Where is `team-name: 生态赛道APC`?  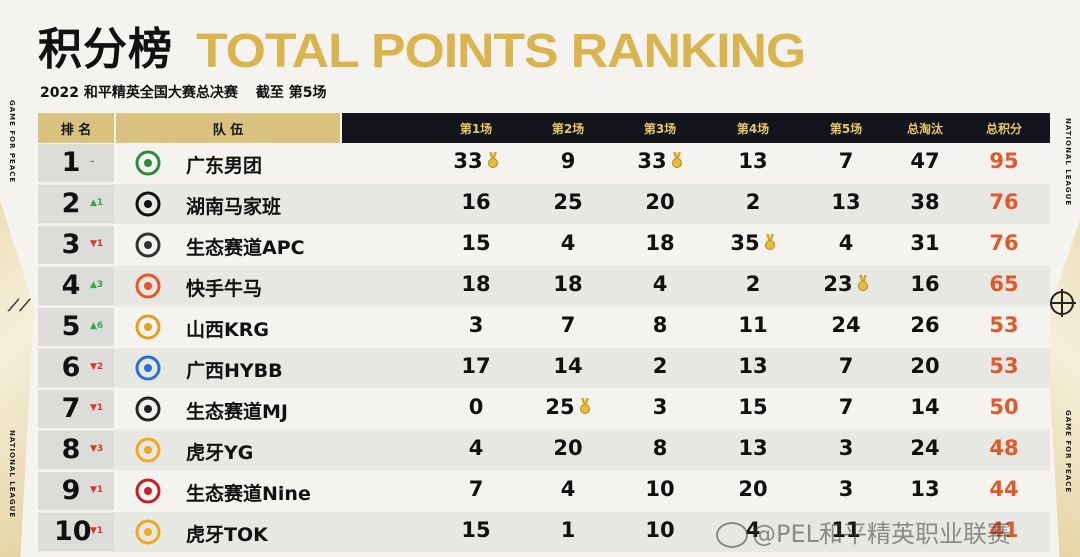 team-name: 生态赛道APC is located at coordinates (245, 248).